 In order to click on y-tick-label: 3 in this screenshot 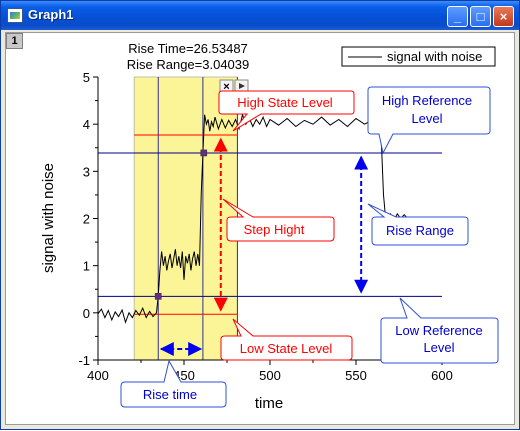, I will do `click(86, 171)`.